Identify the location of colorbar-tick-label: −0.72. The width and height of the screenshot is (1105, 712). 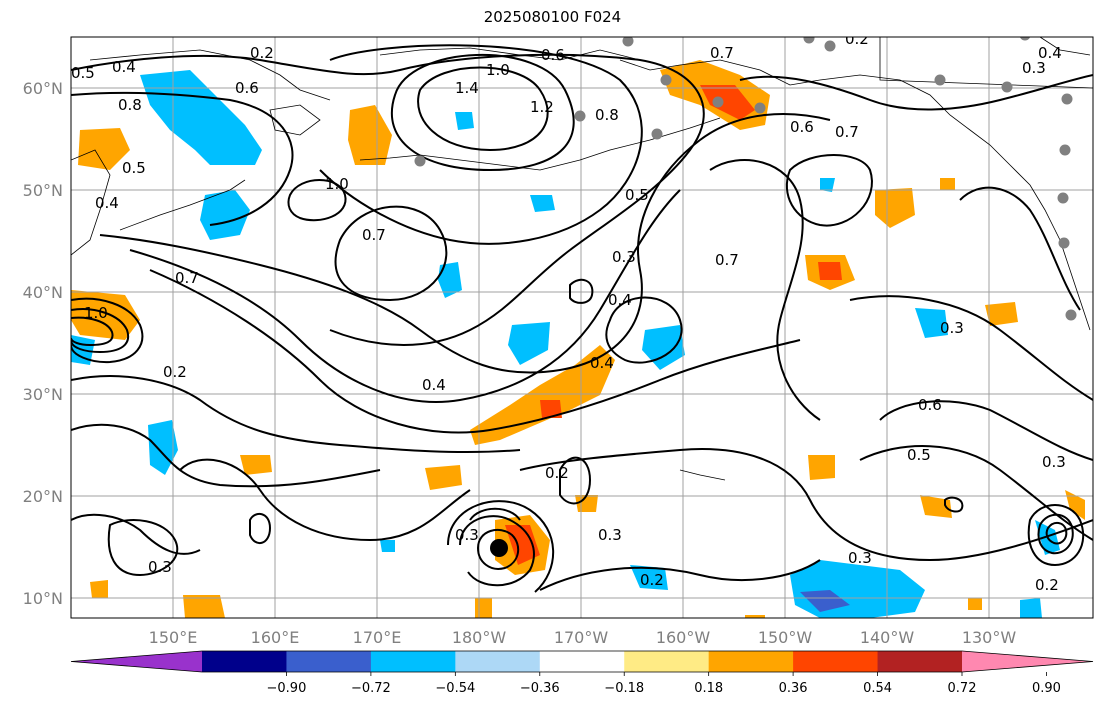
(371, 688).